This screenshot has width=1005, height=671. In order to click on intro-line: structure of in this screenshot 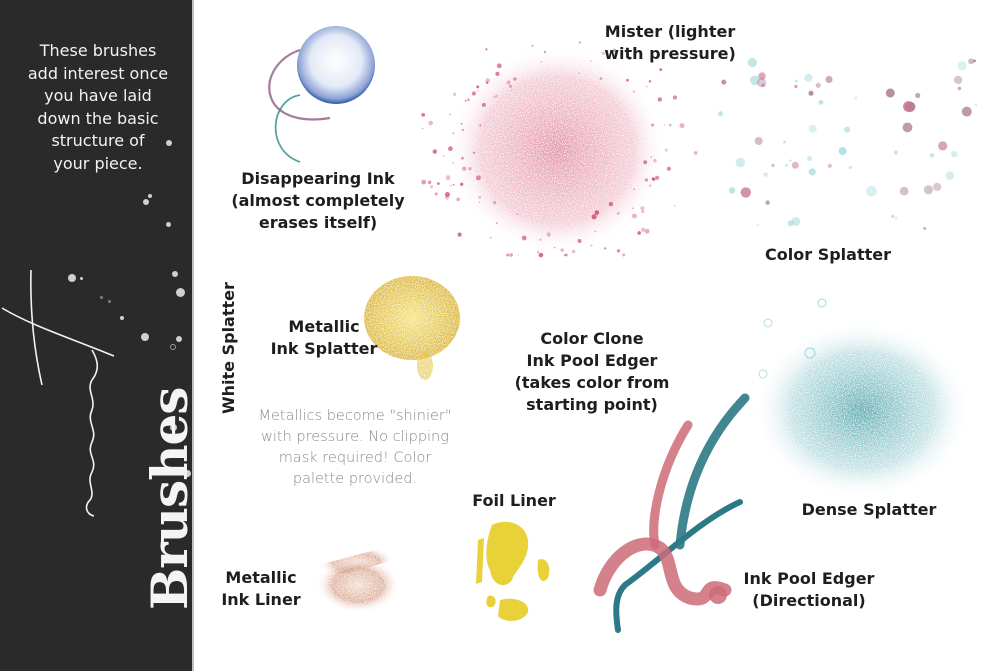, I will do `click(98, 140)`.